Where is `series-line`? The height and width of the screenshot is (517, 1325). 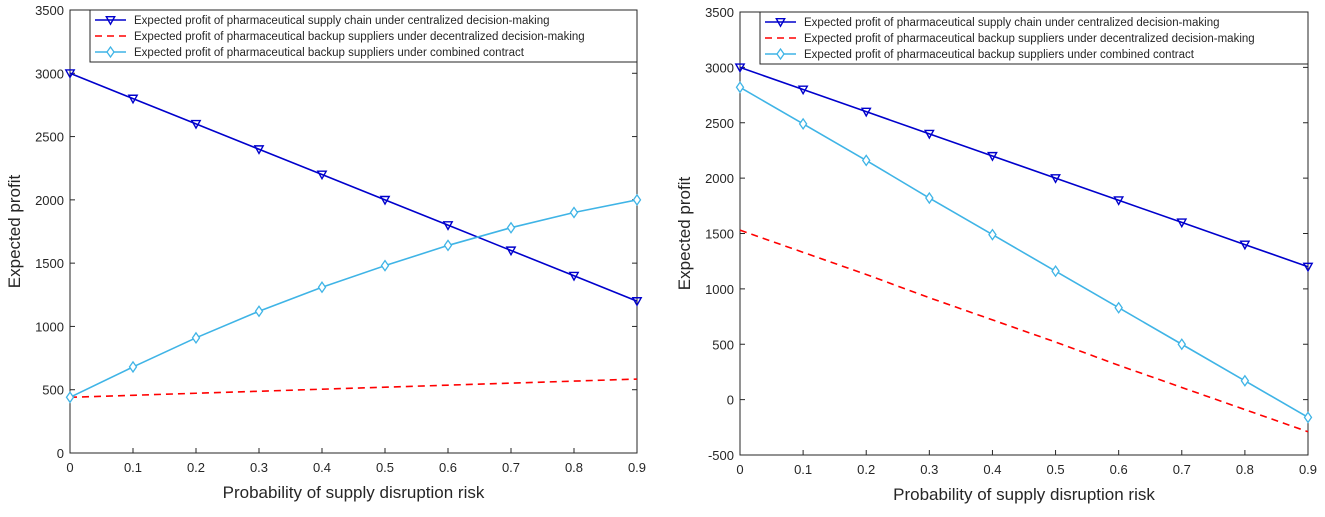
series-line is located at coordinates (353, 388).